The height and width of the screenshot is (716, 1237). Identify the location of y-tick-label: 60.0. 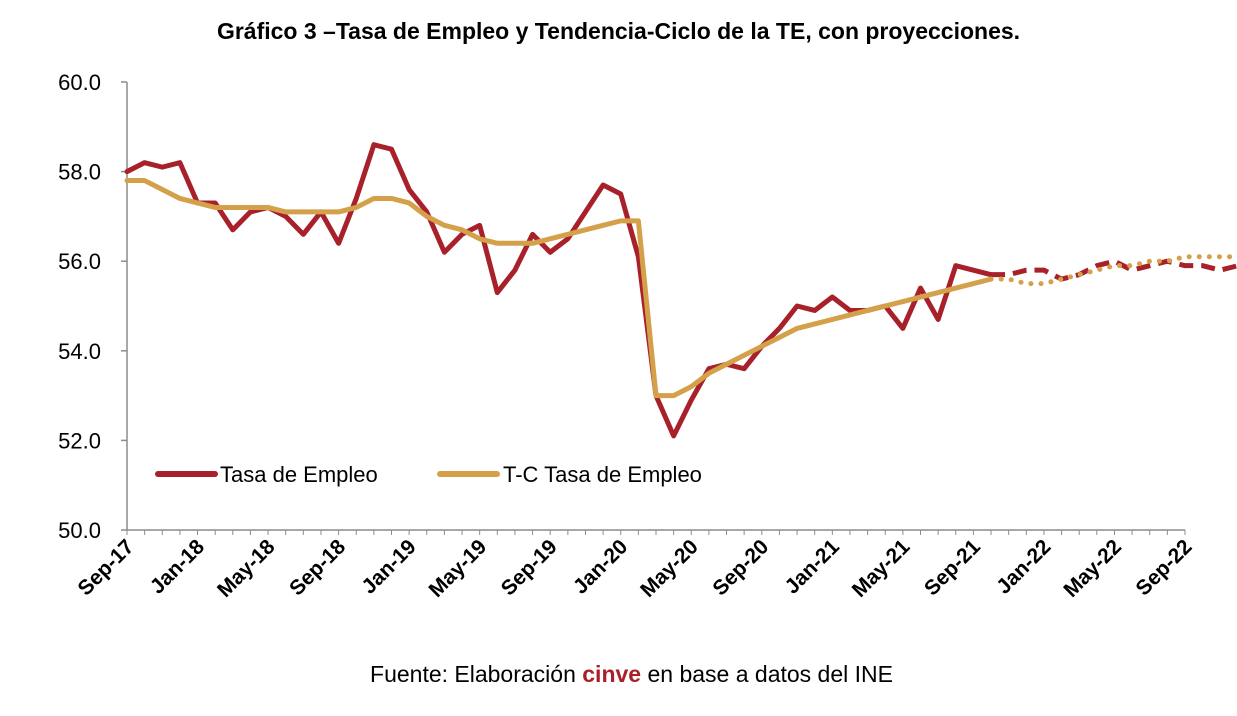
(79, 82).